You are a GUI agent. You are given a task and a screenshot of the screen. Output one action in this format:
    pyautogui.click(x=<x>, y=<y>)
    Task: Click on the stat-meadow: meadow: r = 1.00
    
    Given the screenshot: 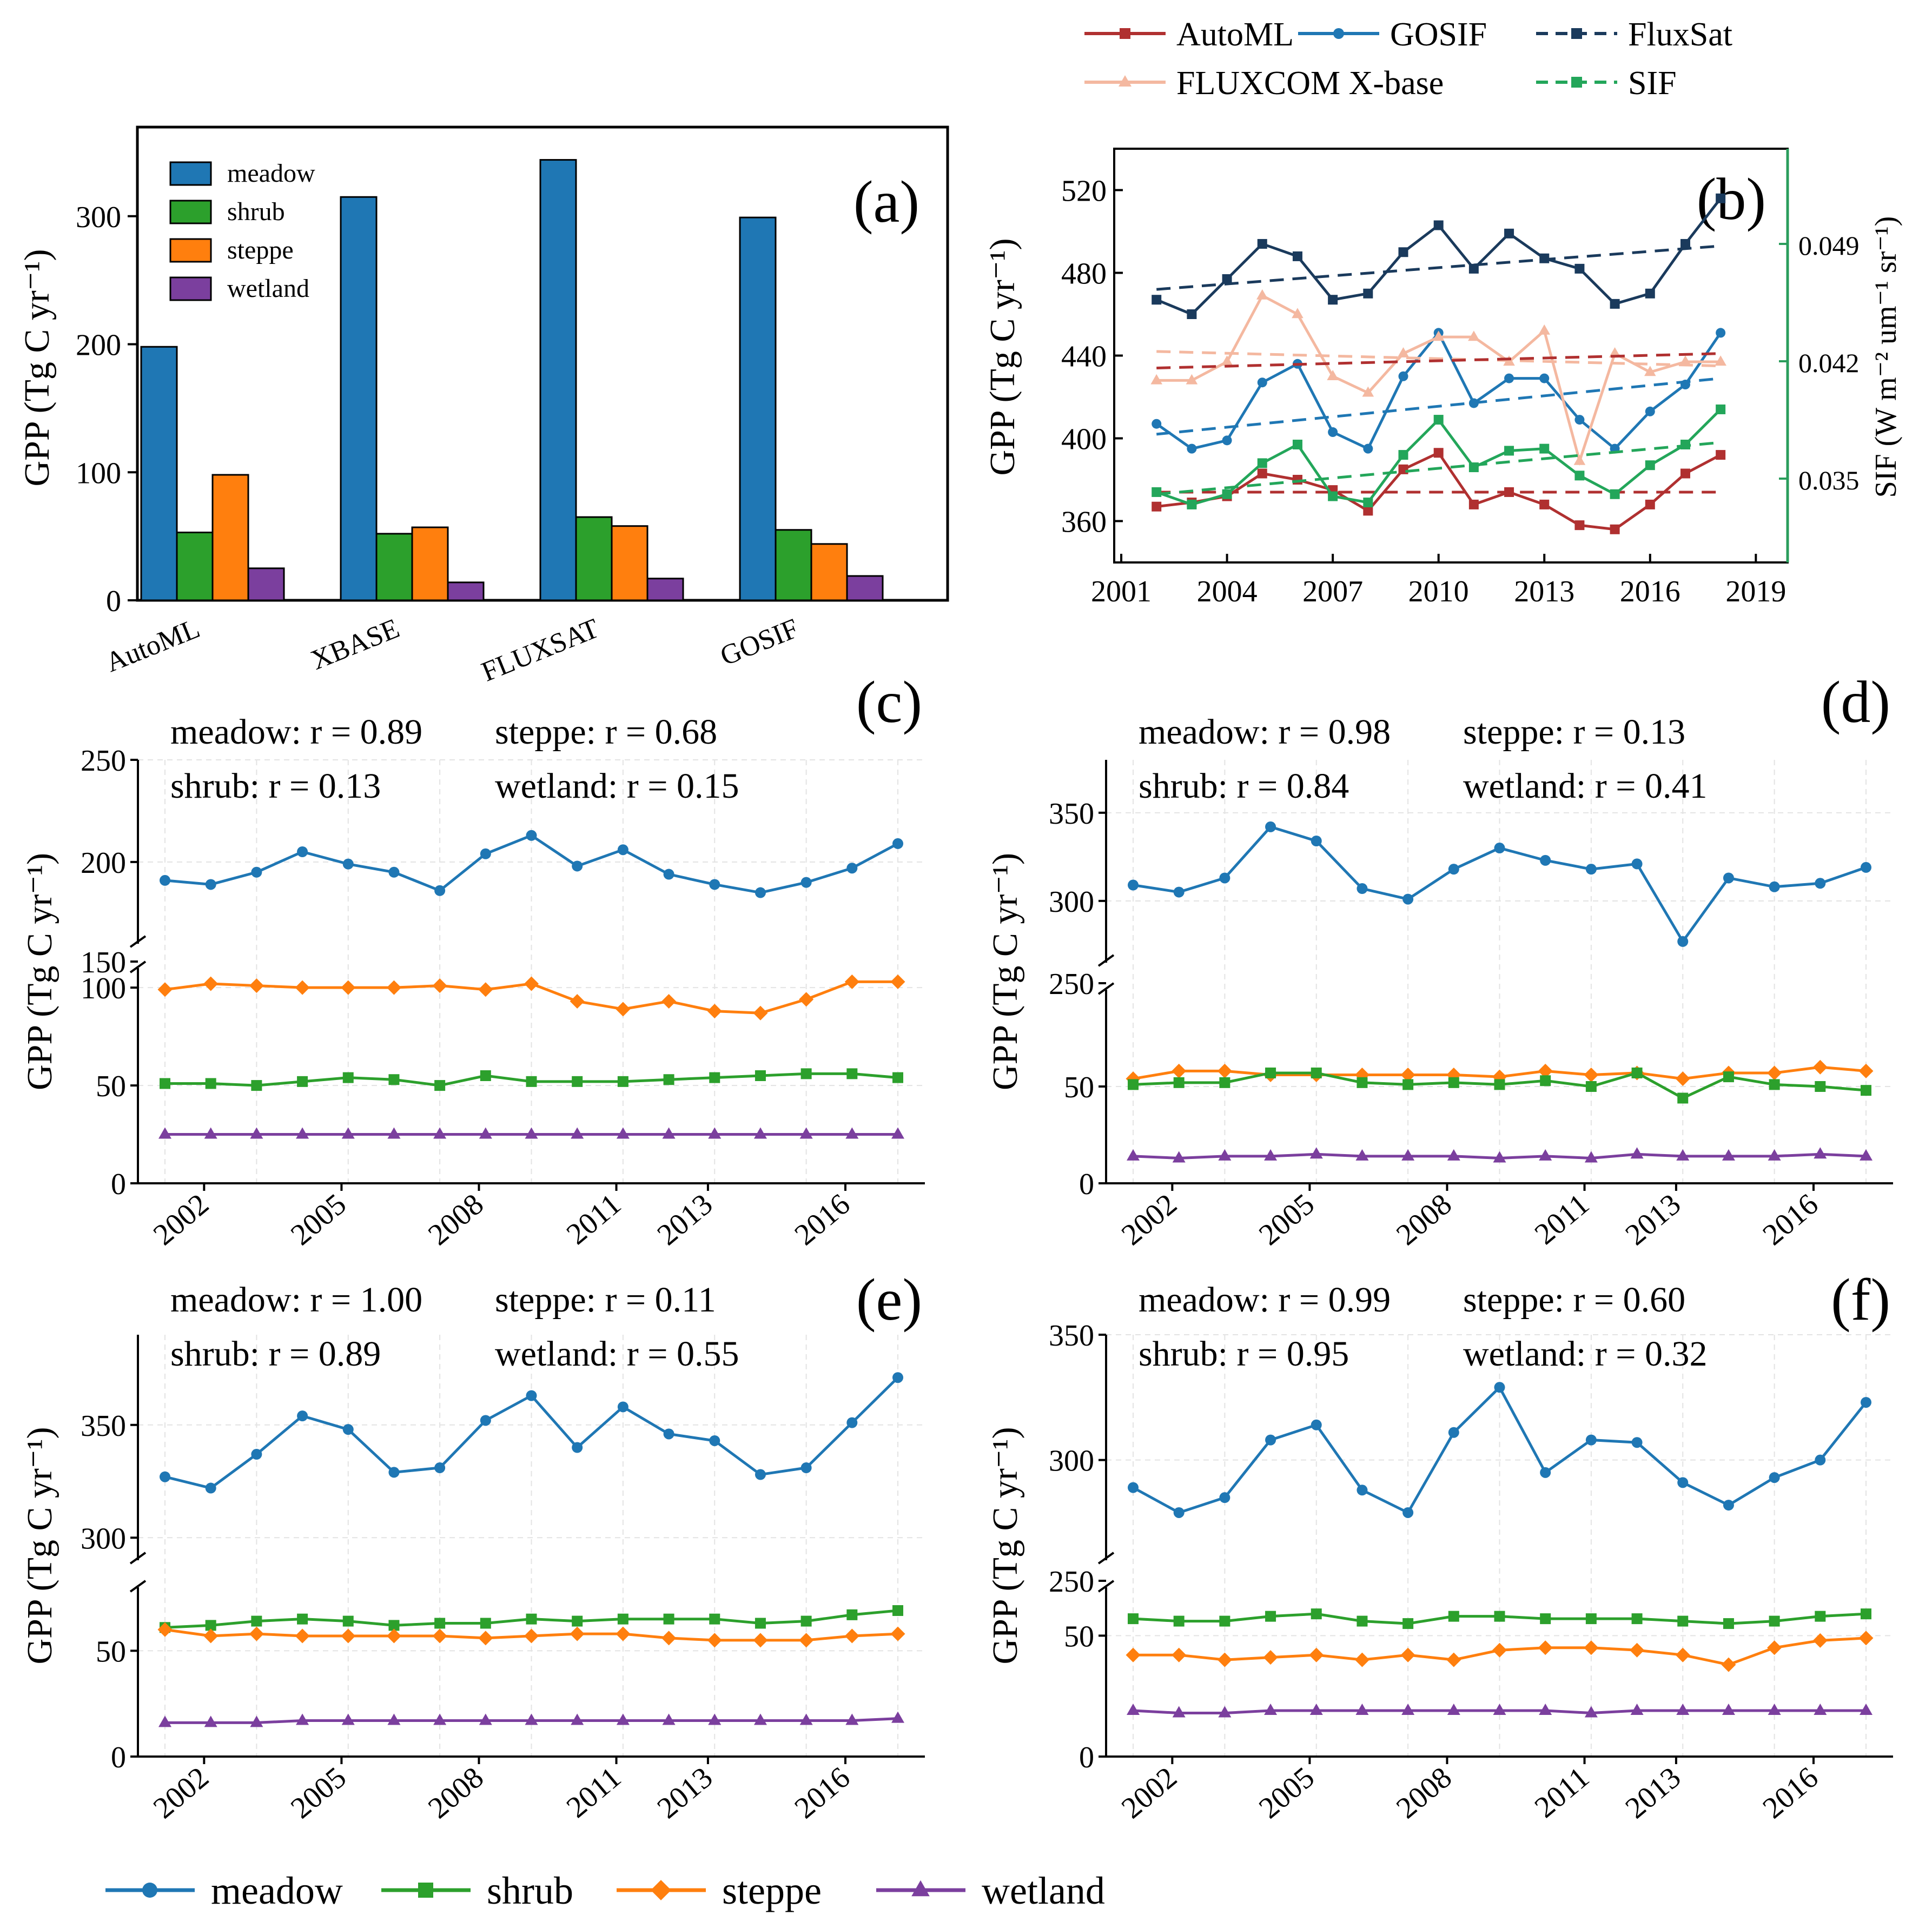 What is the action you would take?
    pyautogui.click(x=296, y=1300)
    